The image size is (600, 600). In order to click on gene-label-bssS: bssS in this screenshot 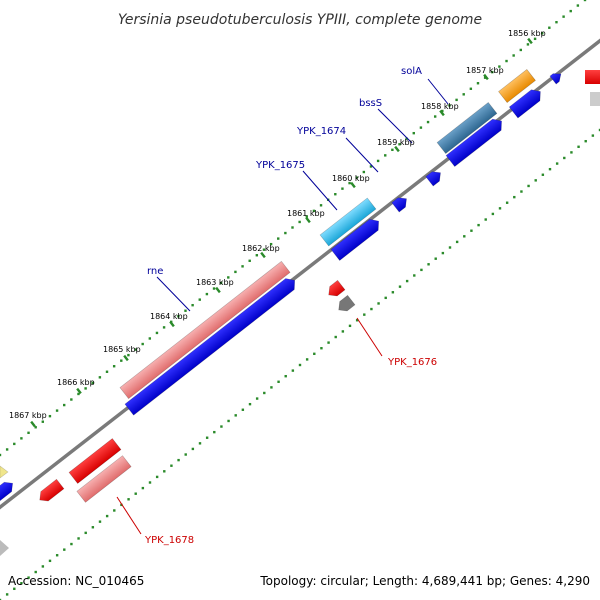, I will do `click(370, 103)`.